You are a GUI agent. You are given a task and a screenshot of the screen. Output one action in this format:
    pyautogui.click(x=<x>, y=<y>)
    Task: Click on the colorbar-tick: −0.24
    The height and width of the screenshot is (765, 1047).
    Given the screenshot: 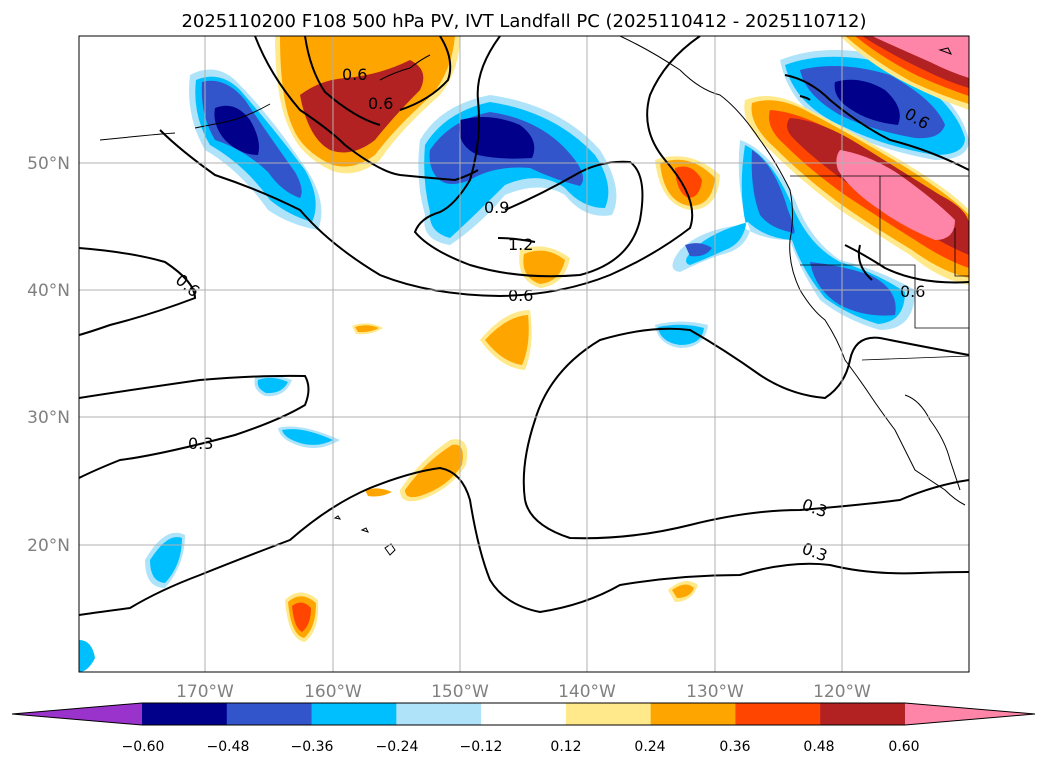 What is the action you would take?
    pyautogui.click(x=397, y=747)
    